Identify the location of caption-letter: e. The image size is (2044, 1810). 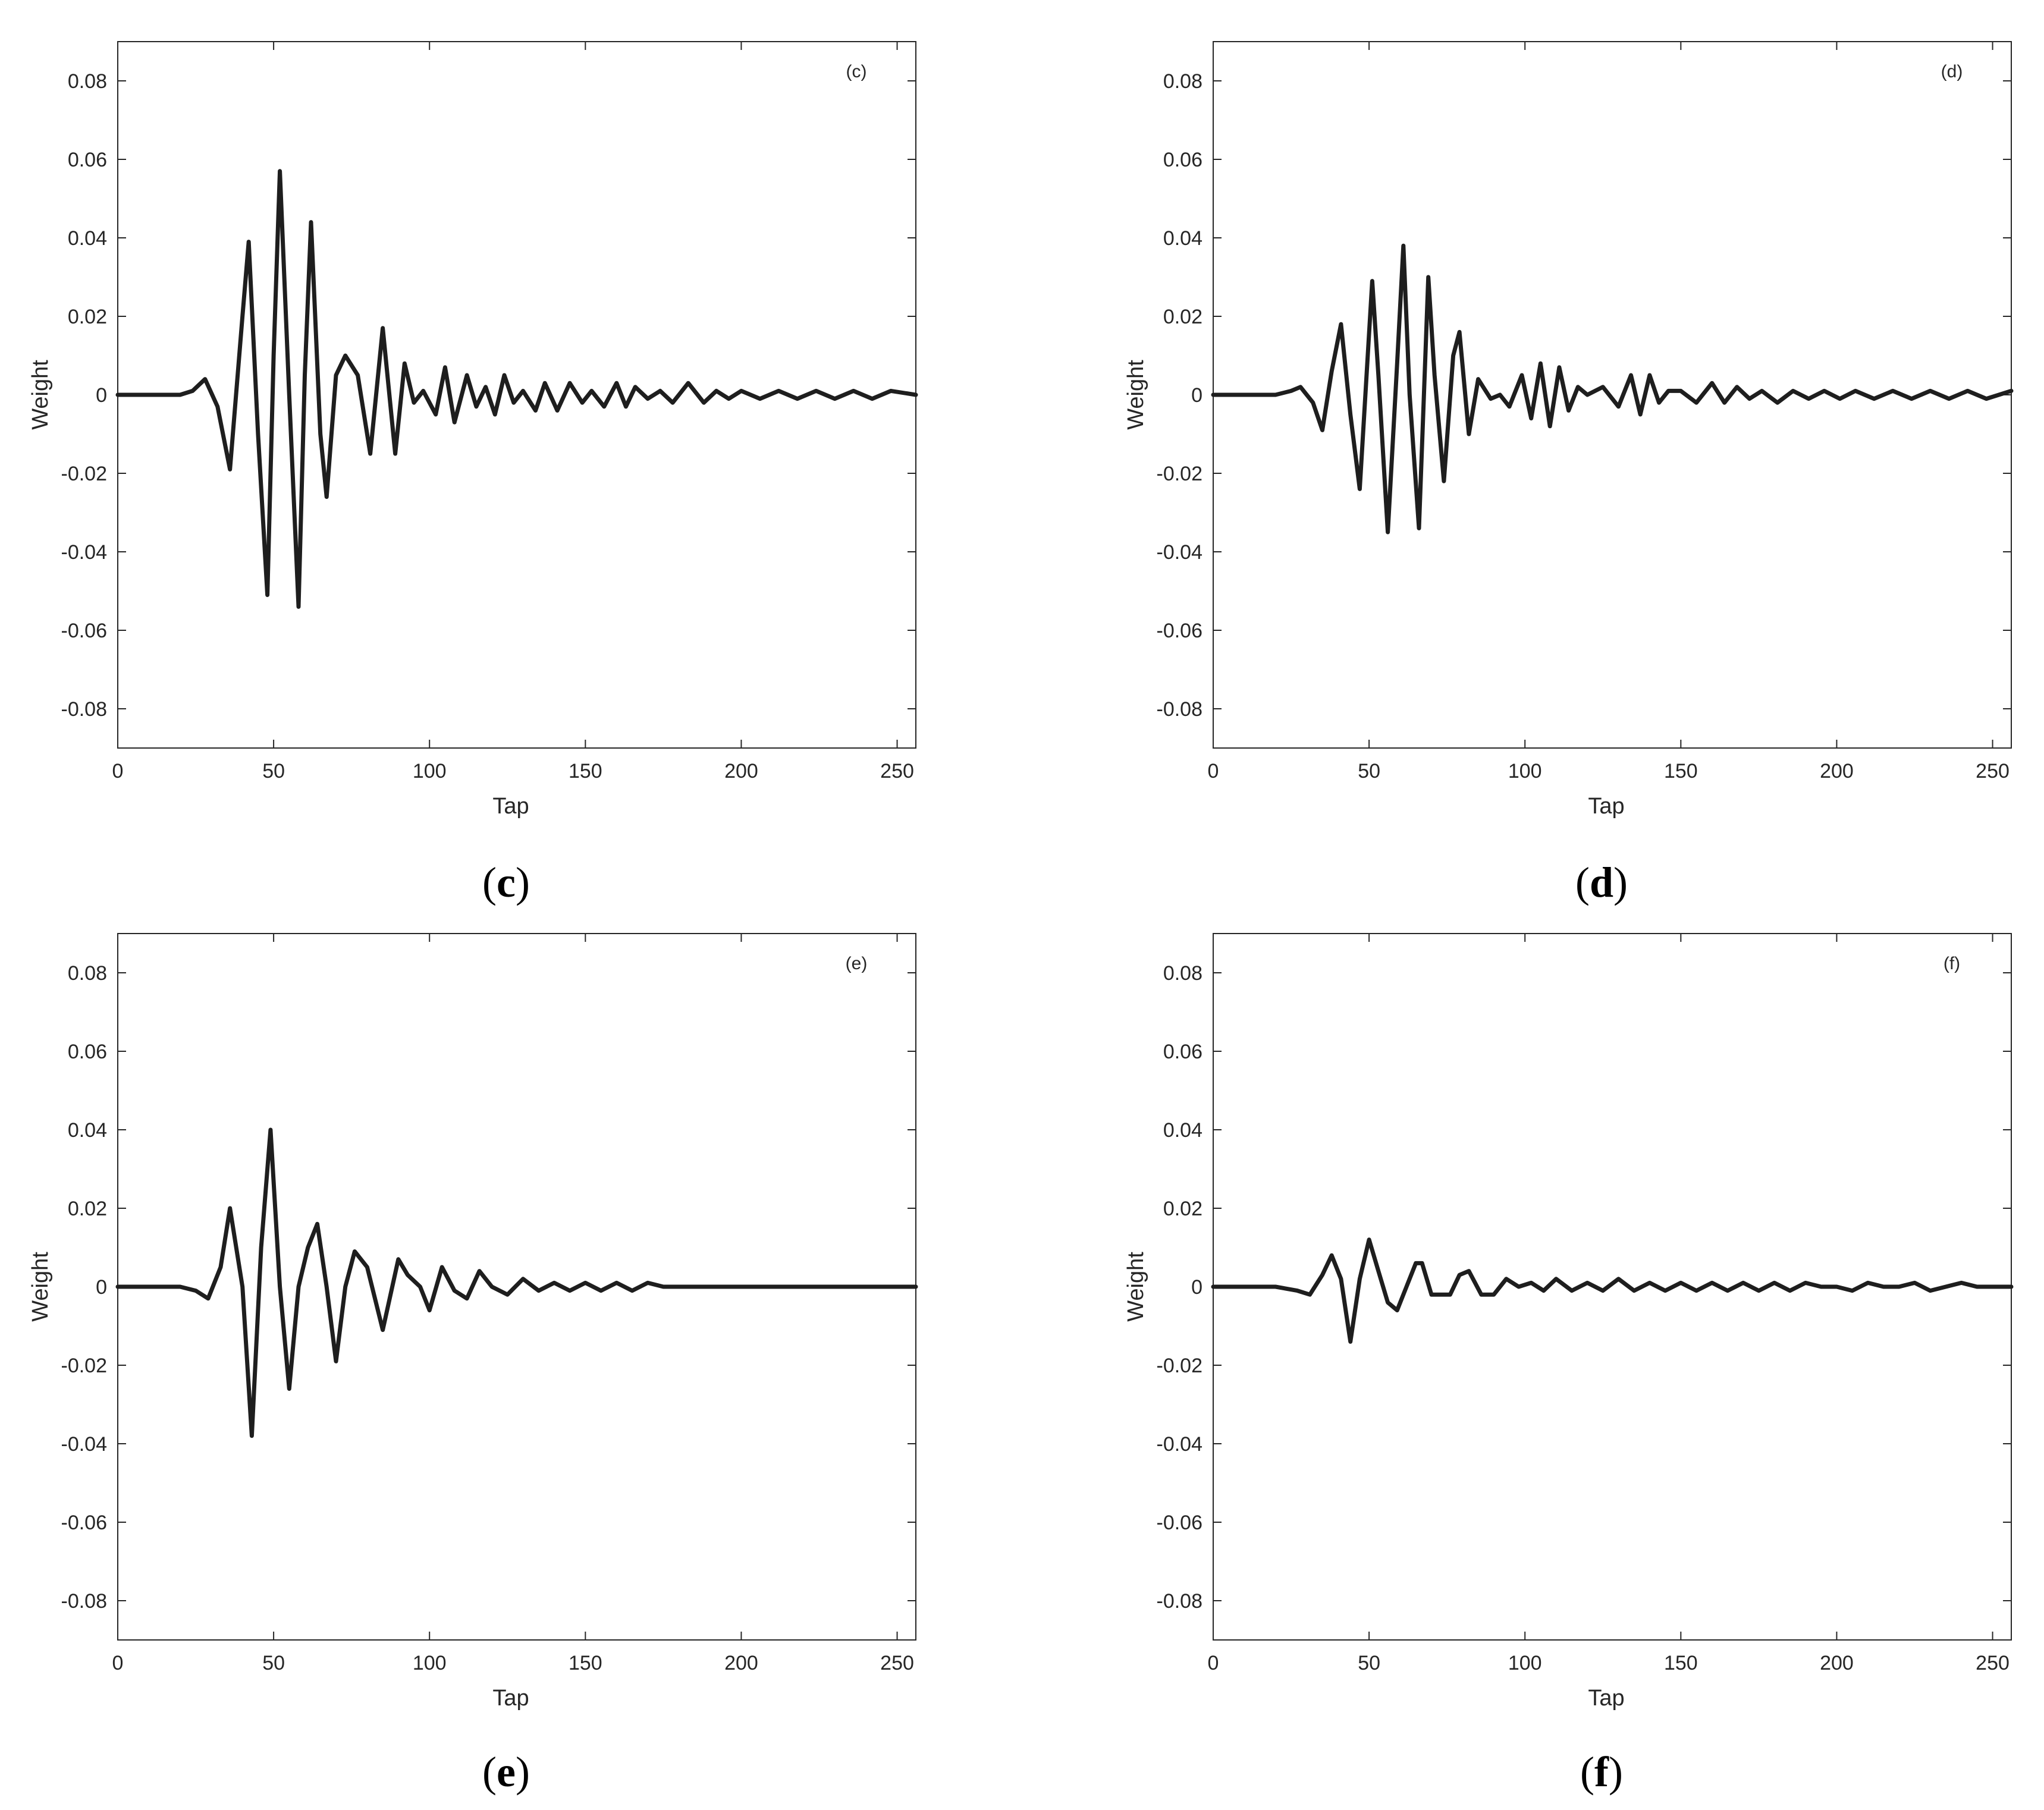
(506, 1772).